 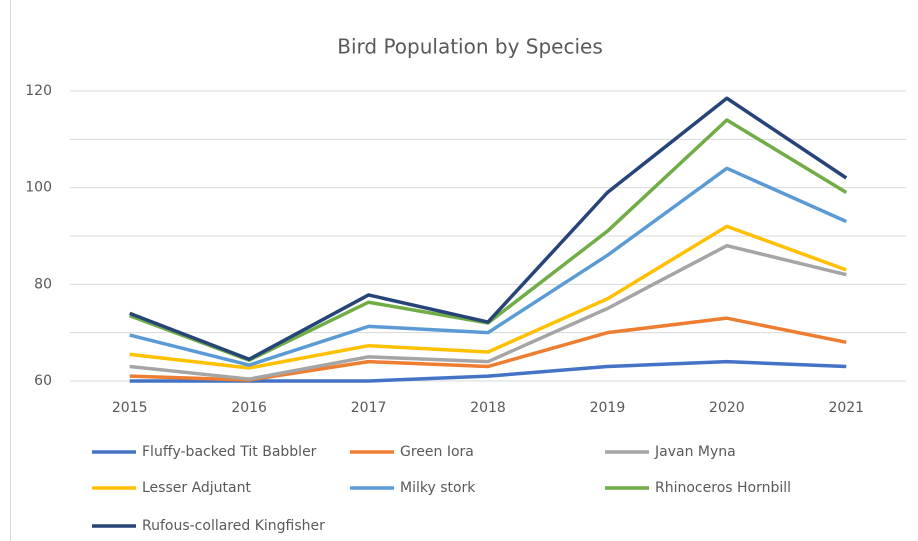 What do you see at coordinates (196, 488) in the screenshot?
I see `legend-label: Lesser Adjutant` at bounding box center [196, 488].